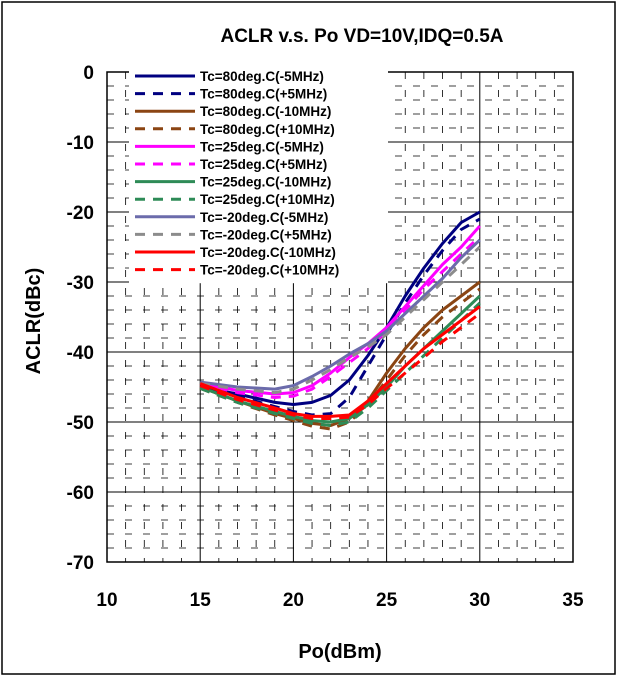 The image size is (618, 677). Describe the element at coordinates (80, 563) in the screenshot. I see `y-tick-label: -70` at that location.